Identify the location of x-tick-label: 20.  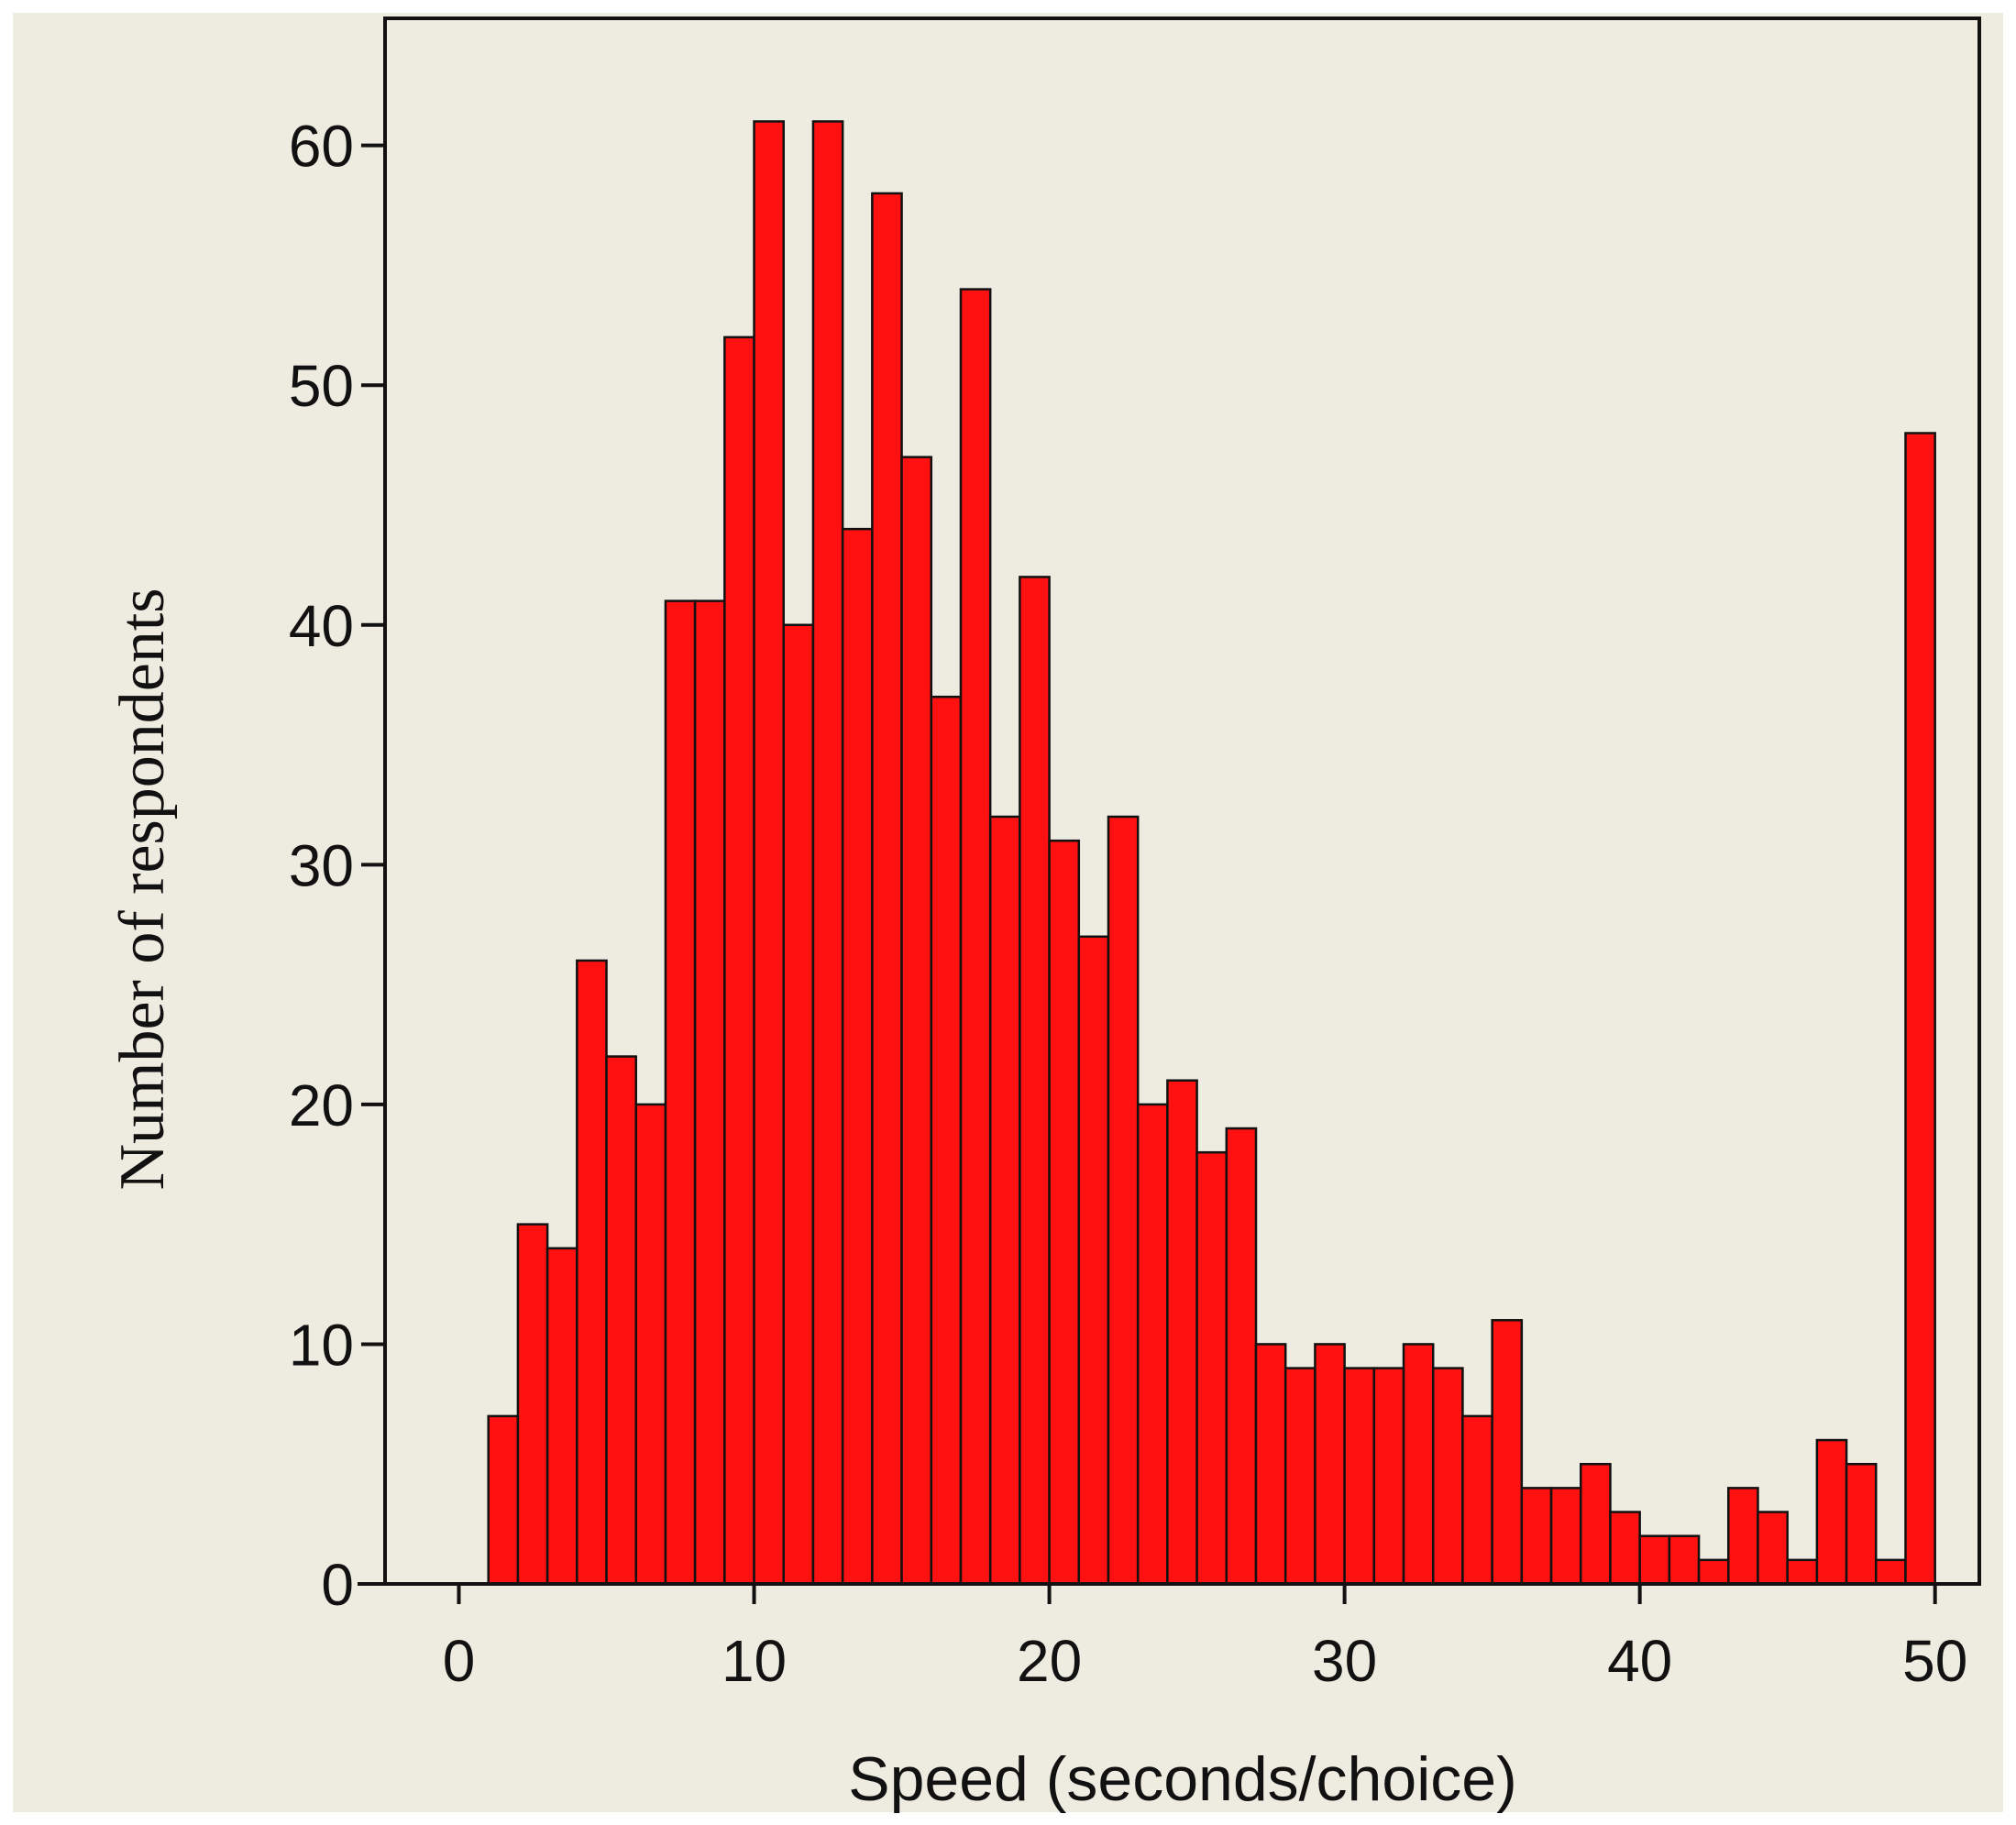
(1049, 1661).